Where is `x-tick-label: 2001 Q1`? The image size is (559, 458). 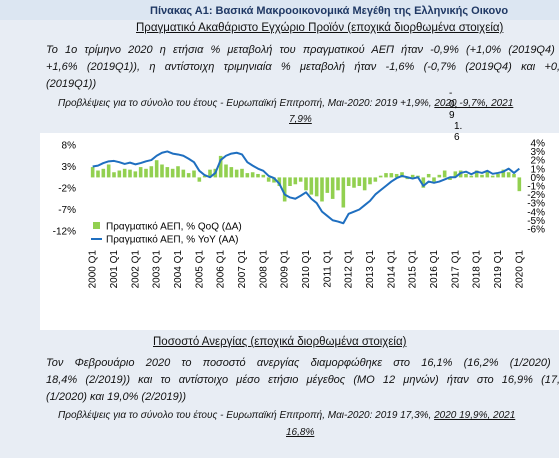
x-tick-label: 2001 Q1 is located at coordinates (114, 269).